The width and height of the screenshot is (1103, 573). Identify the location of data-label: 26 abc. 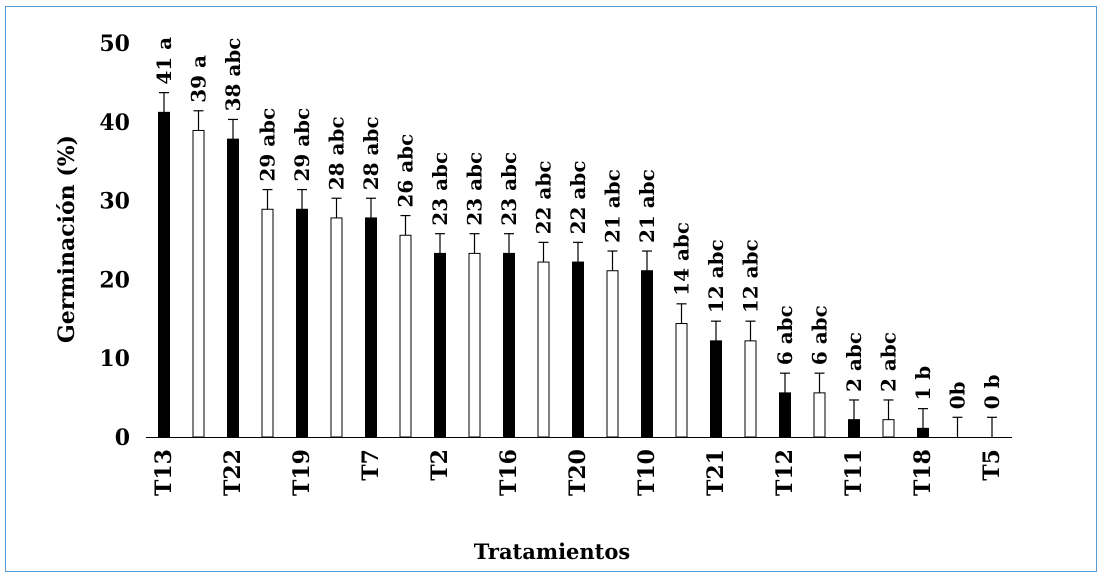
(406, 171).